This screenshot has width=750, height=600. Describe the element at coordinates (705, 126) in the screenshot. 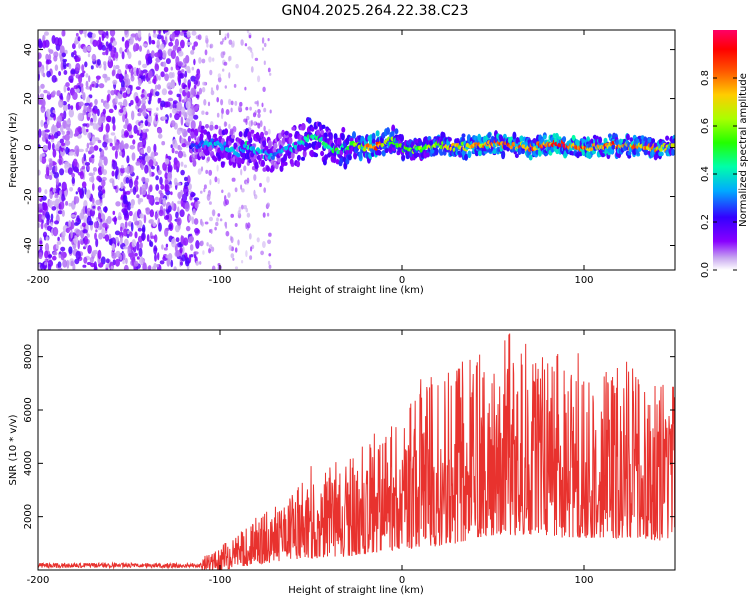

I see `colorbar-tick-label: 0.6` at that location.